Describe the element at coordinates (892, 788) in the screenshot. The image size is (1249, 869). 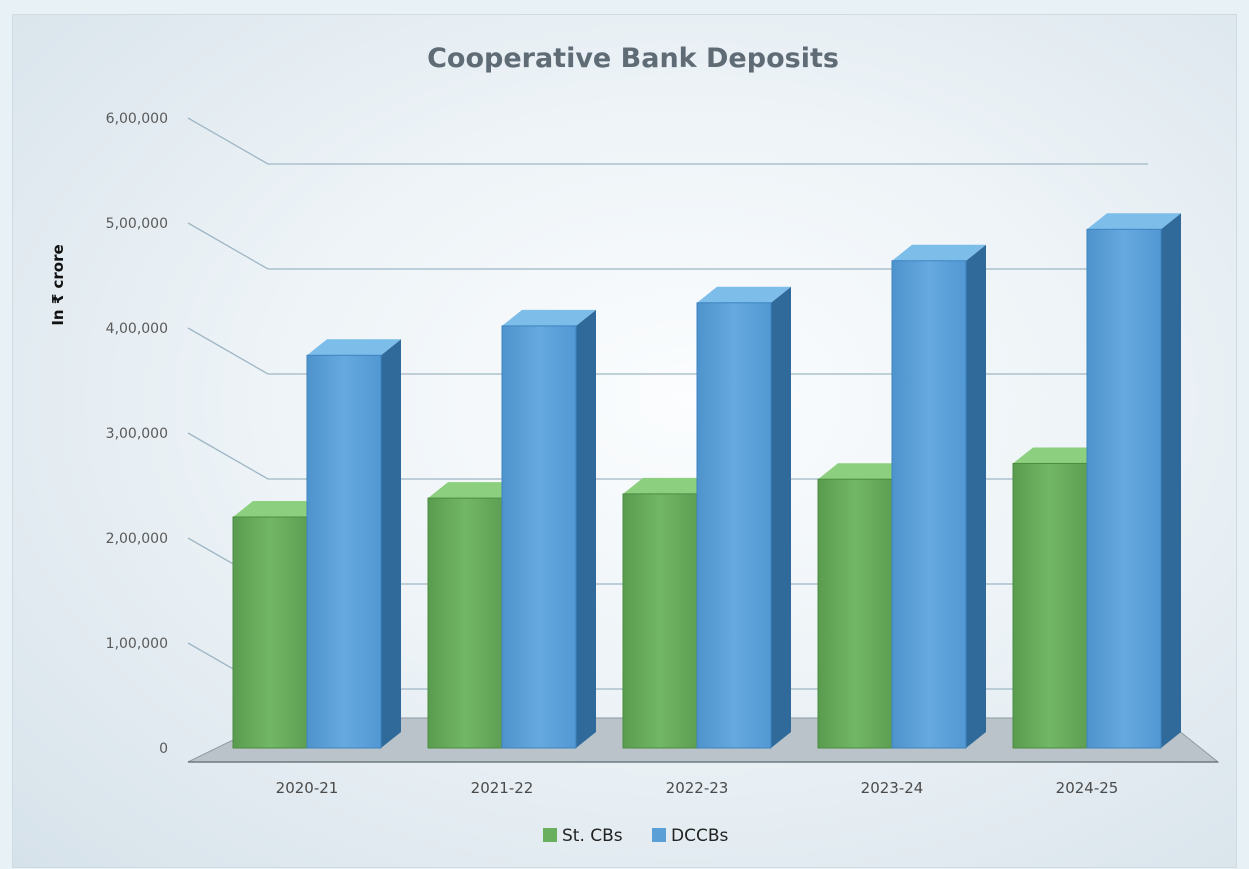
I see `x-category-label: 2023-24` at that location.